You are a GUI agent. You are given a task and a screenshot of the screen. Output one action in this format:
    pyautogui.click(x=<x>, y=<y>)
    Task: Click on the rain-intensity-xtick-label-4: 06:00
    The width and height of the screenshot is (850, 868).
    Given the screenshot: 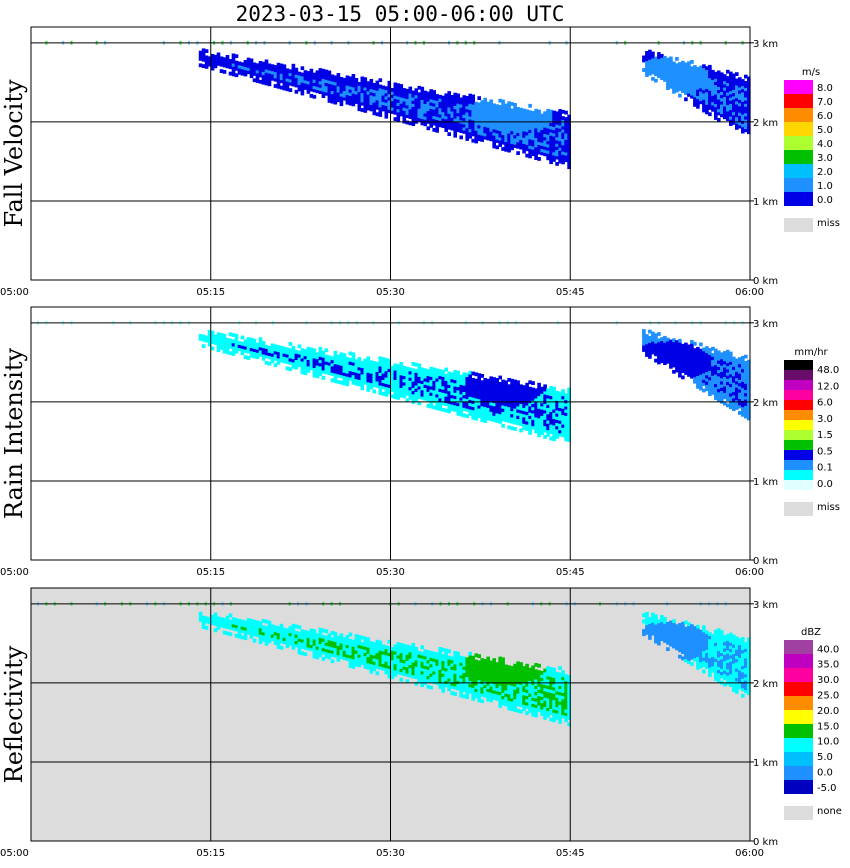 What is the action you would take?
    pyautogui.click(x=749, y=572)
    